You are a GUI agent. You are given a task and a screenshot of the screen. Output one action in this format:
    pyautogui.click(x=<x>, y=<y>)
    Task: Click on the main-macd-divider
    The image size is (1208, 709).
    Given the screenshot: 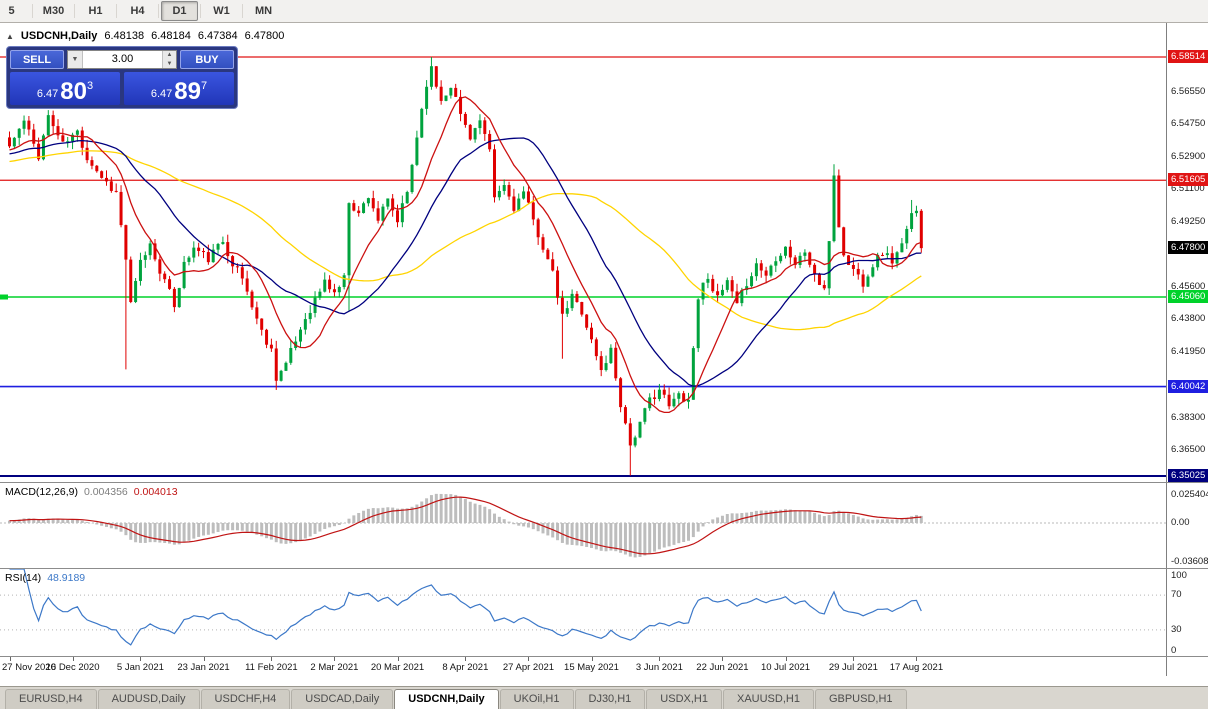 What is the action you would take?
    pyautogui.click(x=604, y=482)
    